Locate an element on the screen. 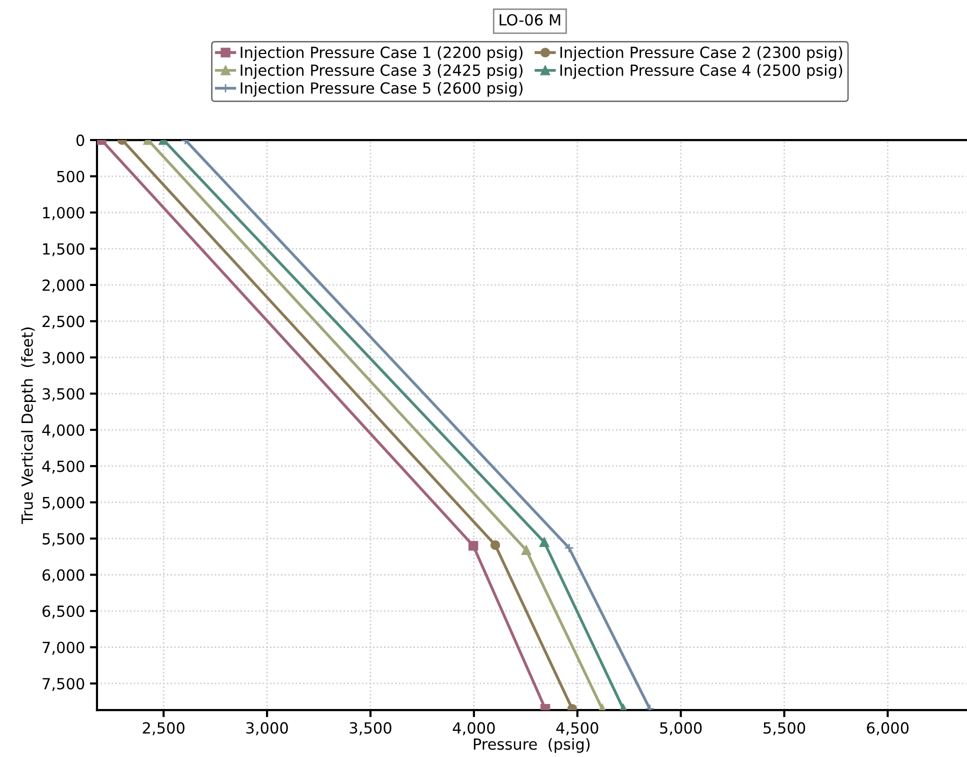 The image size is (967, 757). y-tick-label: 500 is located at coordinates (70, 176).